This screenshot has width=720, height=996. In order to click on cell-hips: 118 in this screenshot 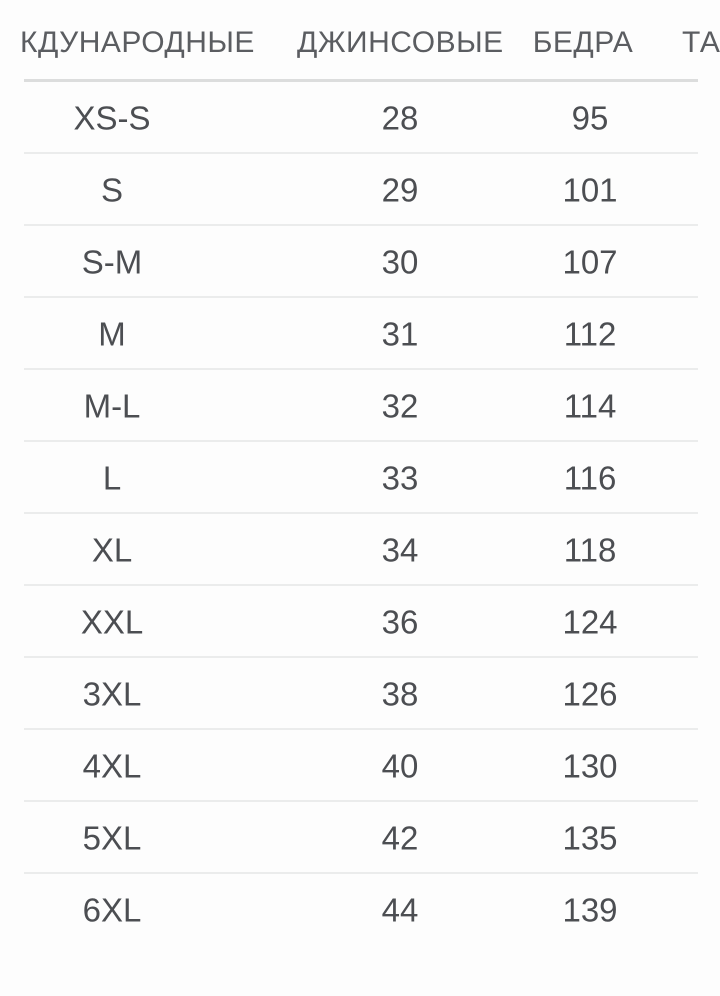, I will do `click(590, 550)`.